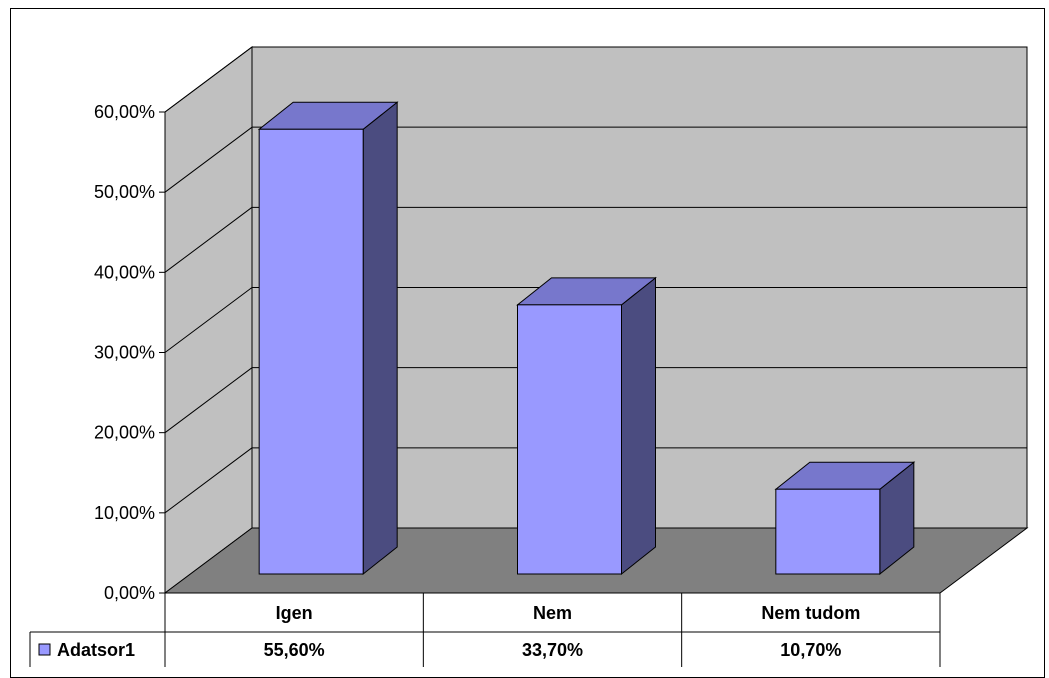  What do you see at coordinates (810, 650) in the screenshot?
I see `data-label: 10,70%` at bounding box center [810, 650].